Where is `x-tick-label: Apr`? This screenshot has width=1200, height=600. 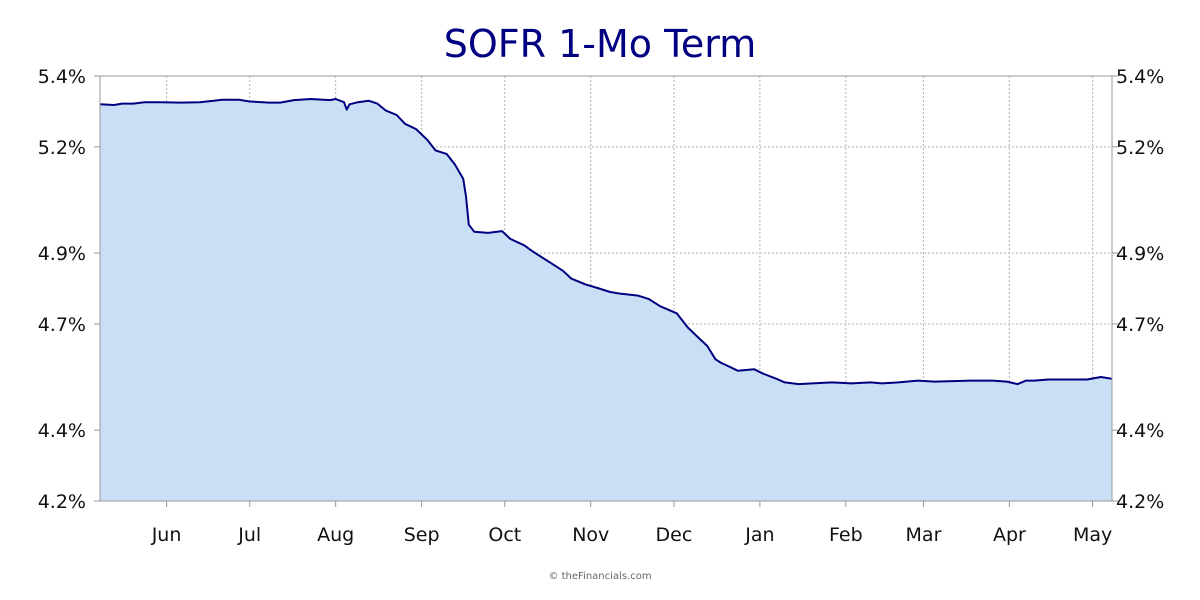 x-tick-label: Apr is located at coordinates (1009, 535).